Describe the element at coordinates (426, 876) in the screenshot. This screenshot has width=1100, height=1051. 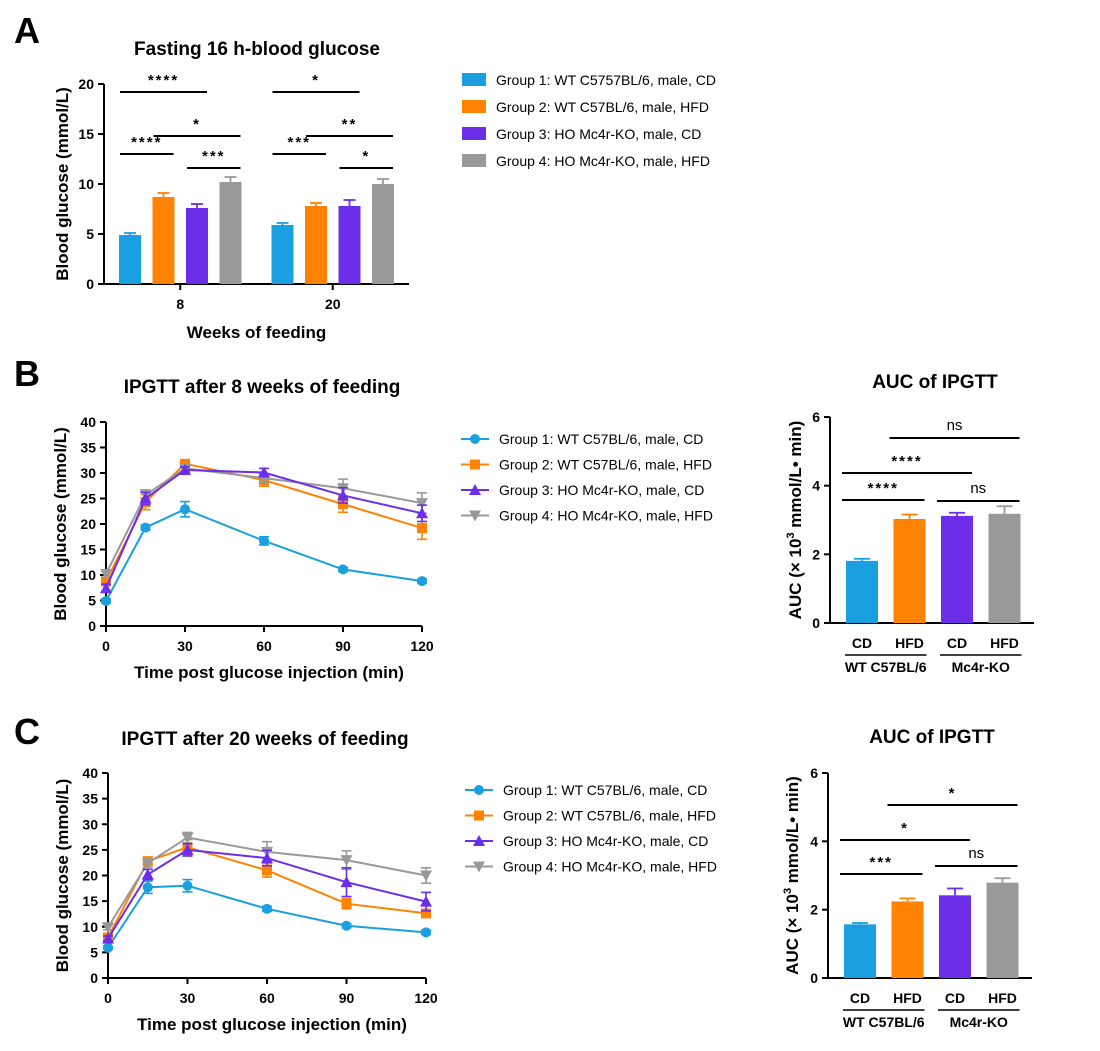
I see `data-point-group-4-t120` at that location.